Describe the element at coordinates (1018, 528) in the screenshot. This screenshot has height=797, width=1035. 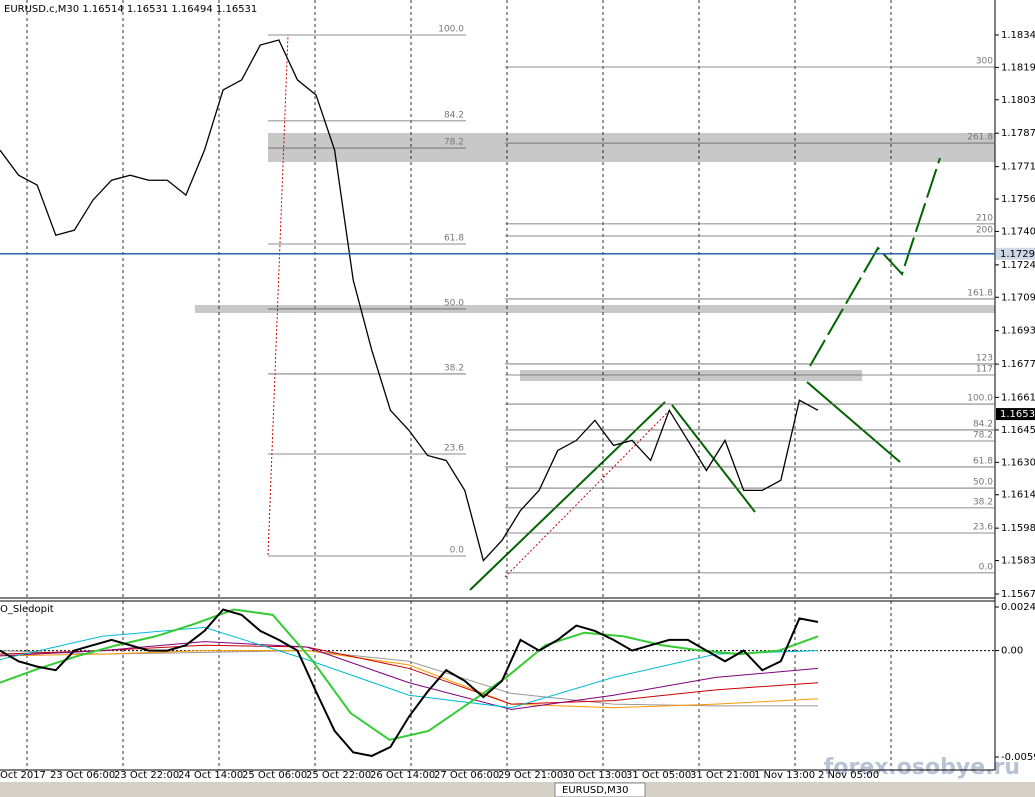
I see `price-label: 1.15985` at that location.